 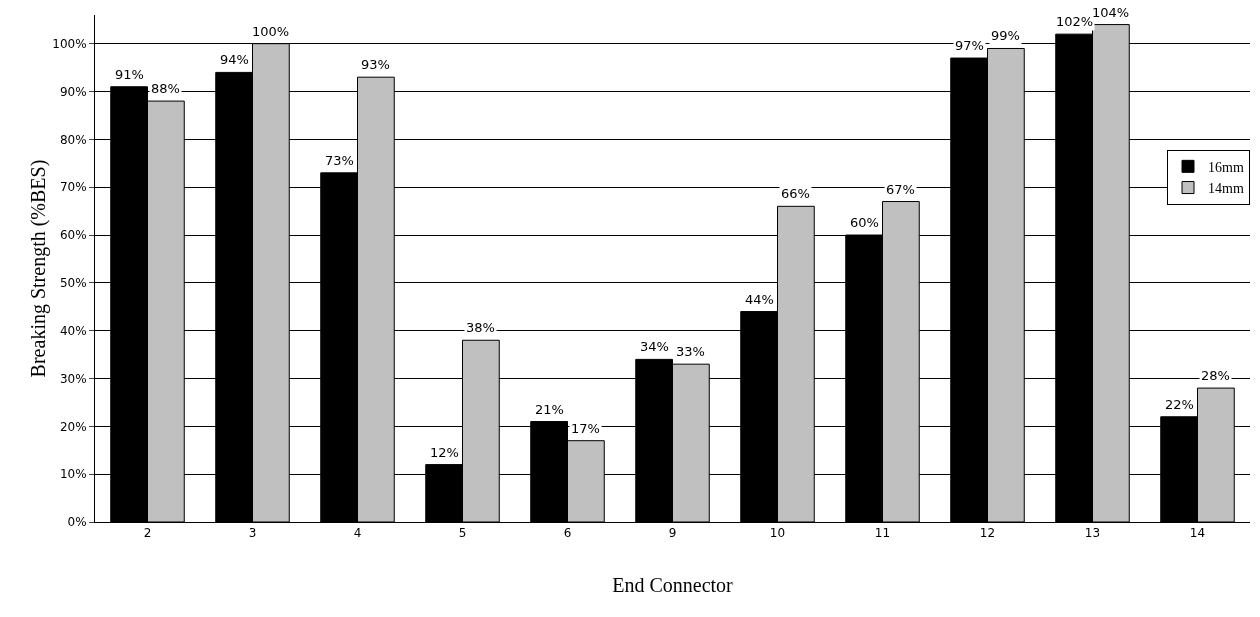 I want to click on data-label: 97%, so click(x=969, y=45).